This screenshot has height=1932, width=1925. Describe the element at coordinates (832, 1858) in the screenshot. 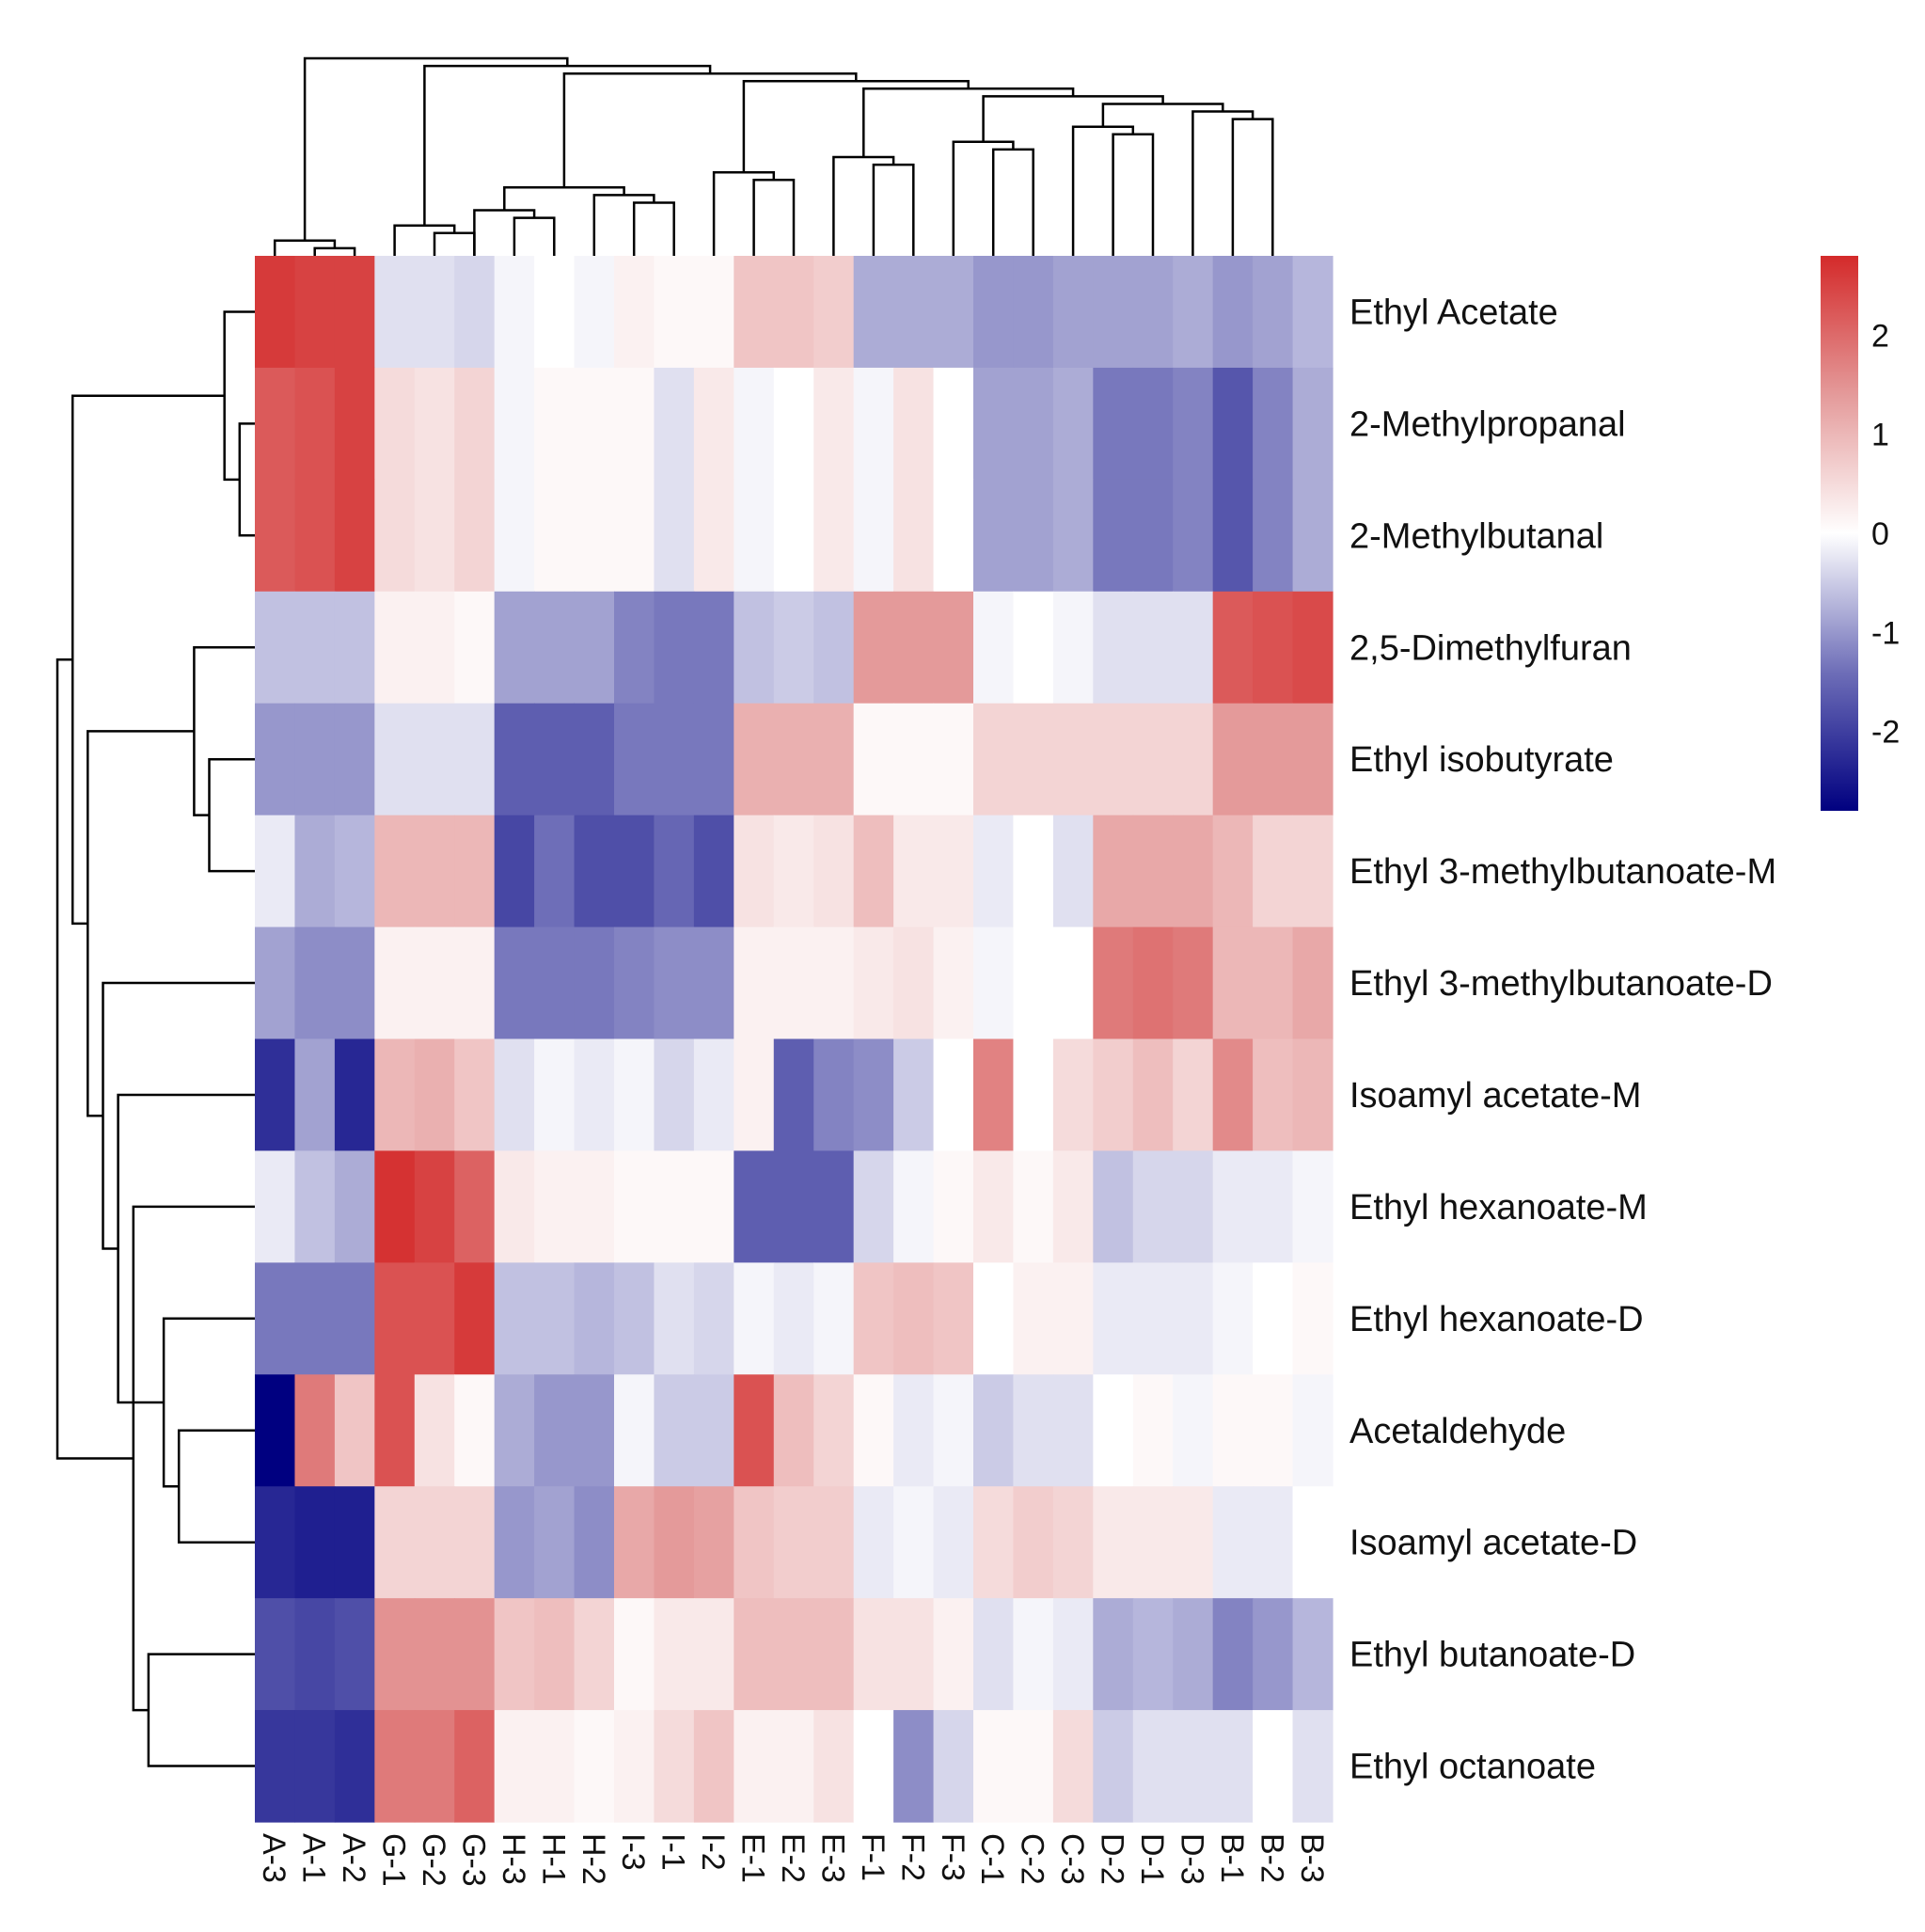

I see `column-label: E-3` at that location.